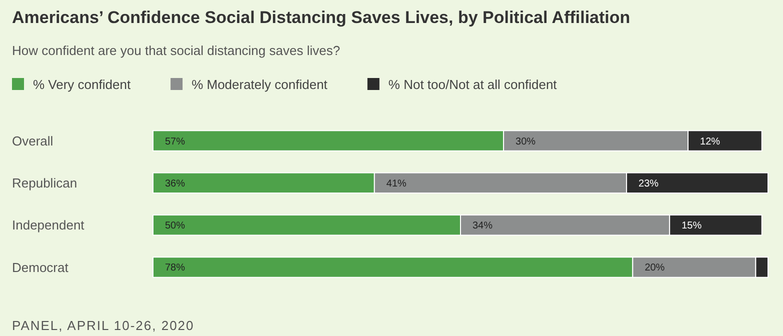  Describe the element at coordinates (175, 184) in the screenshot. I see `data-label: 36%` at that location.